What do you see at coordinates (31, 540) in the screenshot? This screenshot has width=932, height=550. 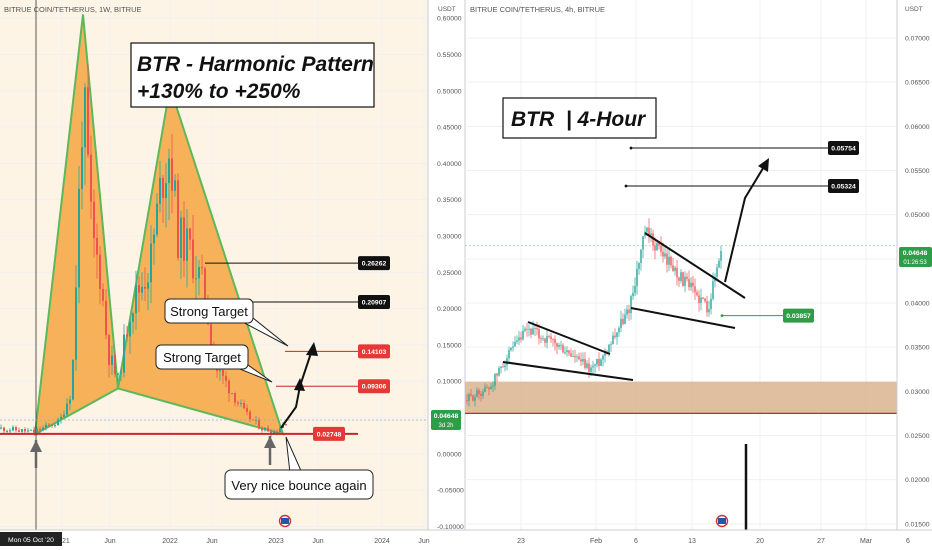 I see `crosshair-date-label: Mon 05 Oct '20` at bounding box center [31, 540].